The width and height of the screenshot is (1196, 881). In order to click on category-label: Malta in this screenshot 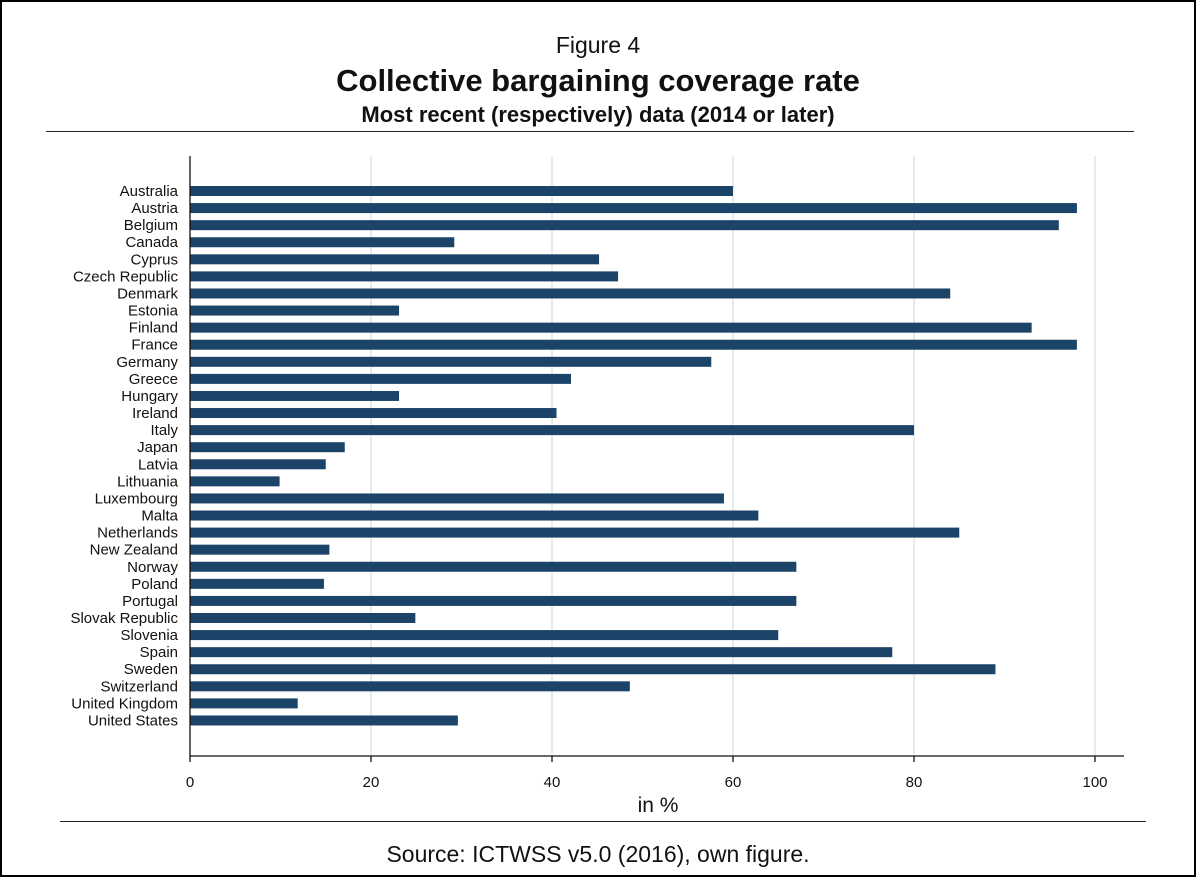, I will do `click(159, 516)`.